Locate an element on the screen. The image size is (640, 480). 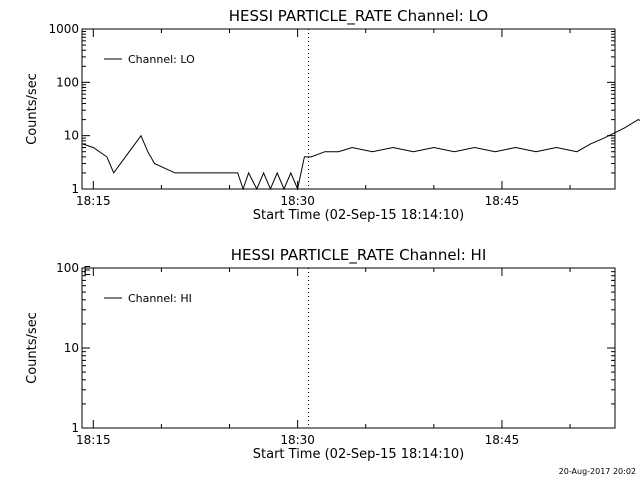
panel1-title: HESSI PARTICLE_RATE Channel: LO is located at coordinates (358, 16).